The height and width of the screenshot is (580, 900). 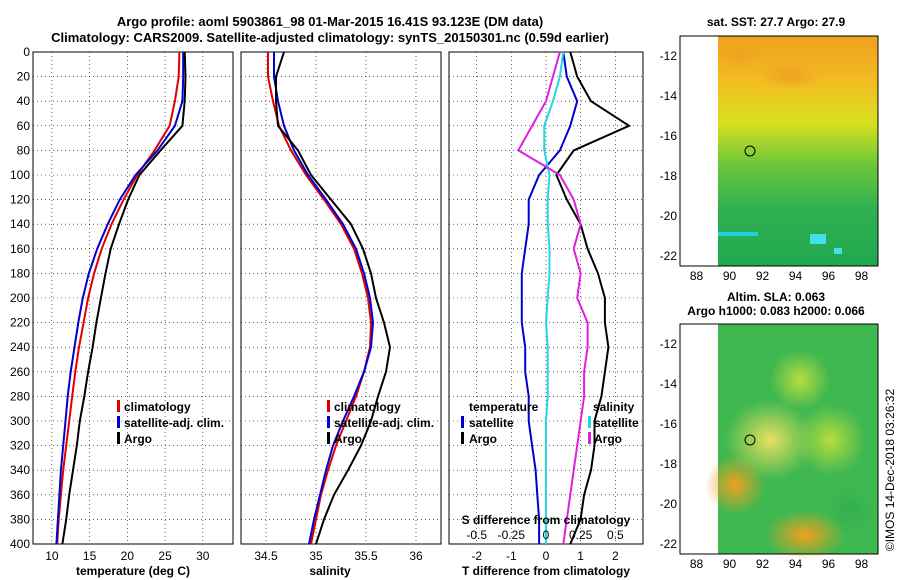 I want to click on legend-sal-argo-label: Argo, so click(x=608, y=439).